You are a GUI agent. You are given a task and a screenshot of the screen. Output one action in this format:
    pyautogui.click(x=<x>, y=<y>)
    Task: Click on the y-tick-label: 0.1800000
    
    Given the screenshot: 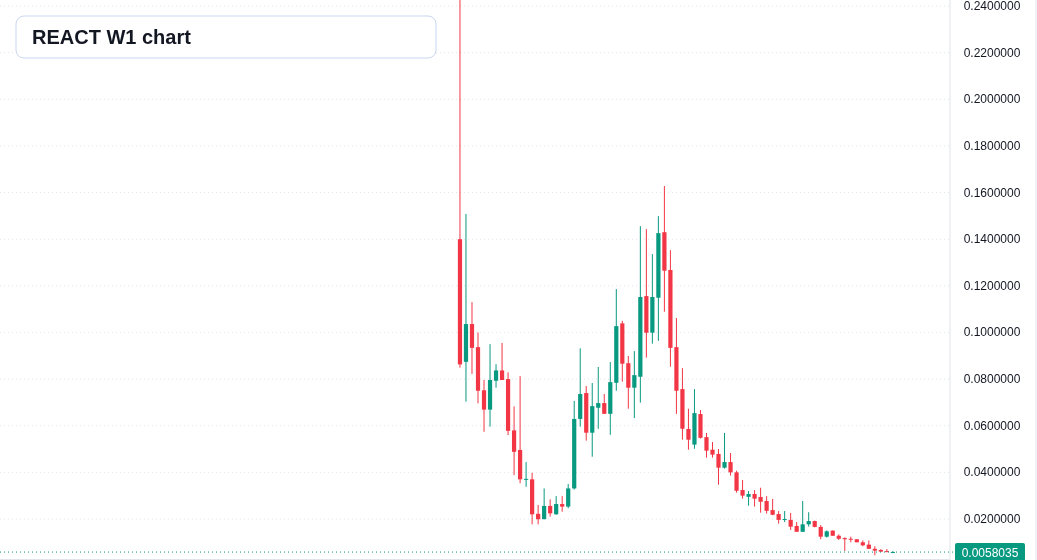 What is the action you would take?
    pyautogui.click(x=992, y=145)
    